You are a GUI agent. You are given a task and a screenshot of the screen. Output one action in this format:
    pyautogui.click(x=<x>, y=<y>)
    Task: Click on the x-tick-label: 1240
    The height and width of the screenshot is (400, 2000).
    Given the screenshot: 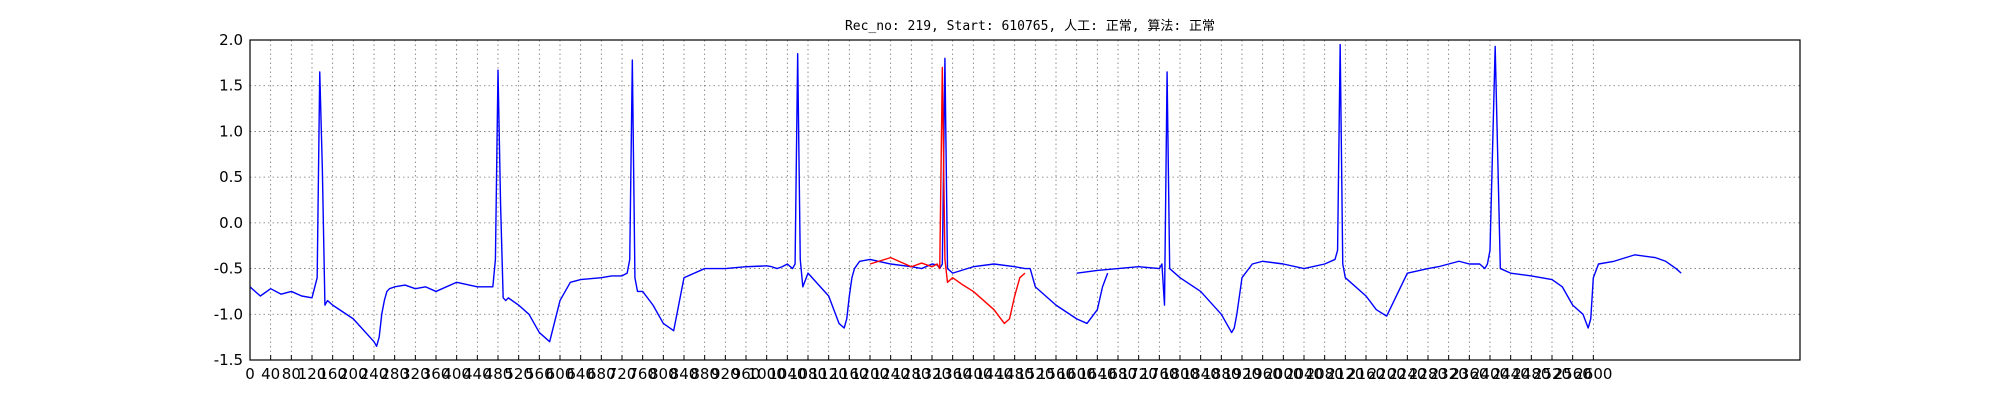 What is the action you would take?
    pyautogui.click(x=891, y=374)
    